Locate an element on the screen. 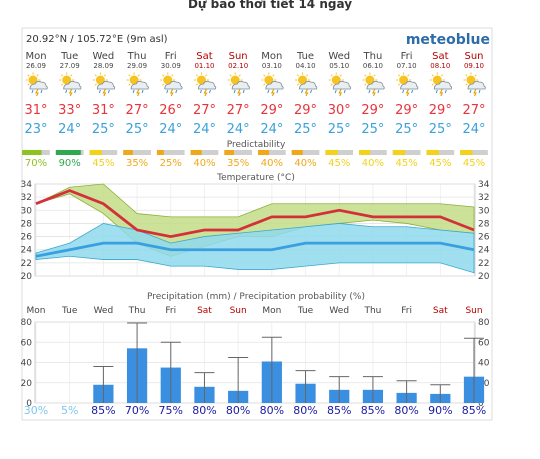 The image size is (540, 459). min-temp-line is located at coordinates (255, 249).